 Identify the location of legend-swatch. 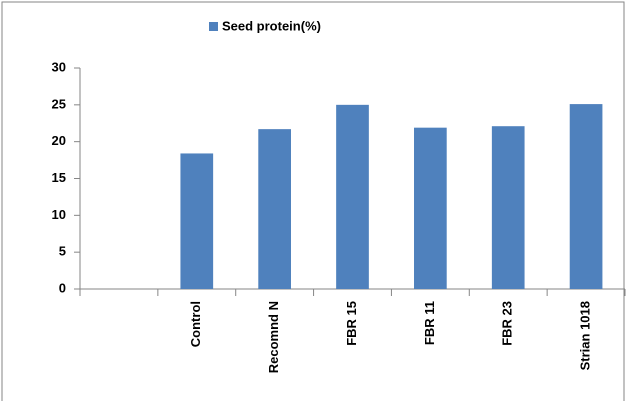
(213, 26).